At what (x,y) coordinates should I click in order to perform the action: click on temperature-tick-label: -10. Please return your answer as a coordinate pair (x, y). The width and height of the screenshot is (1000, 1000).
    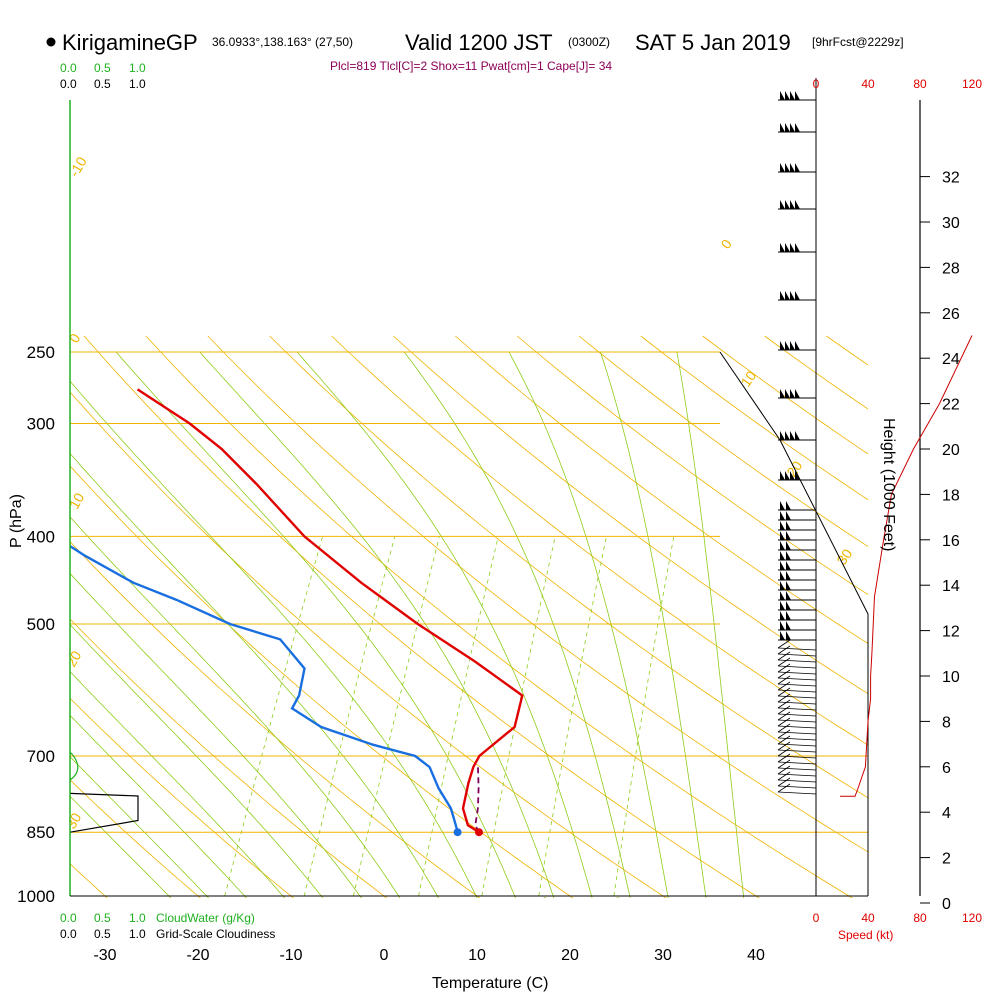
    Looking at the image, I should click on (290, 955).